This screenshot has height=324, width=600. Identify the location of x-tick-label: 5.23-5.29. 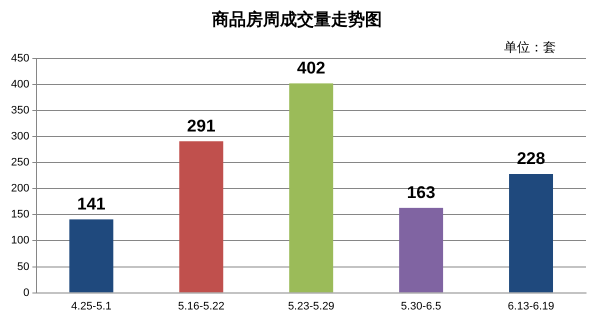
(311, 306).